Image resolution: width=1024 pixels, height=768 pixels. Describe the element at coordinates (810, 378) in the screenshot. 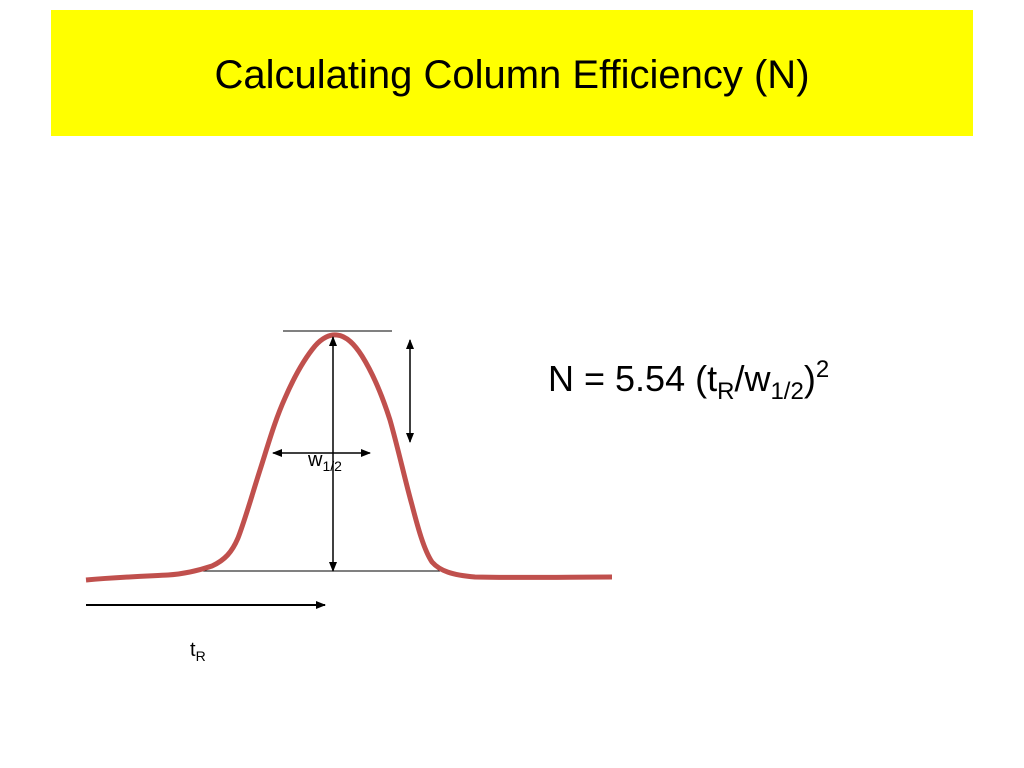

I see `formula-close: )` at that location.